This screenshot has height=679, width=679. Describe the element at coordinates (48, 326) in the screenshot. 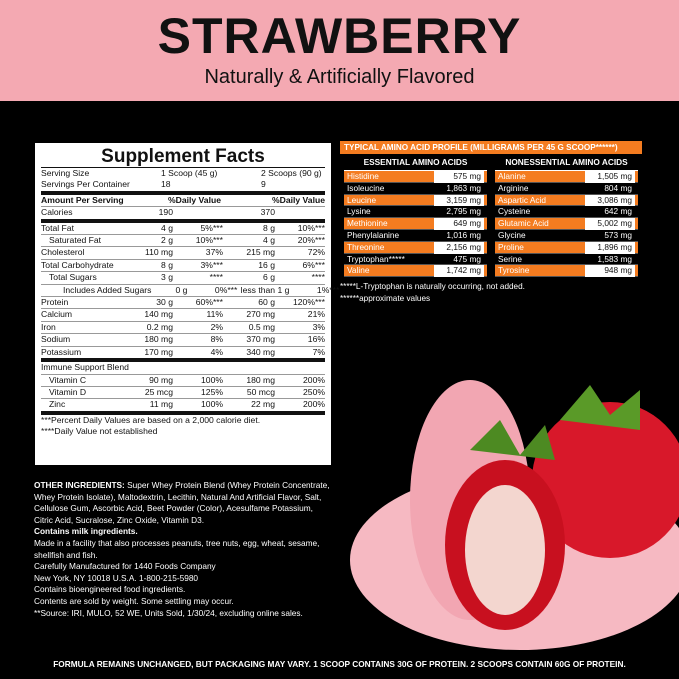

I see `nutrient-label: Iron` at that location.